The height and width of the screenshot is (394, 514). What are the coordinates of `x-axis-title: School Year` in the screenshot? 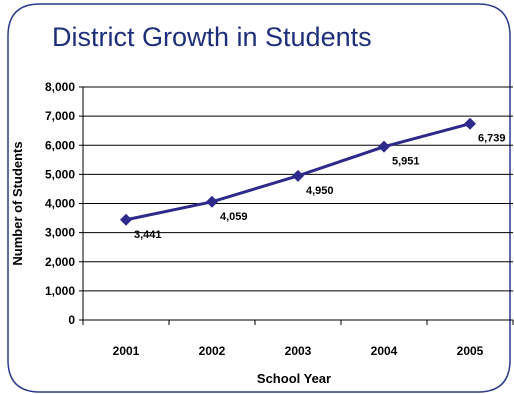 It's located at (294, 378).